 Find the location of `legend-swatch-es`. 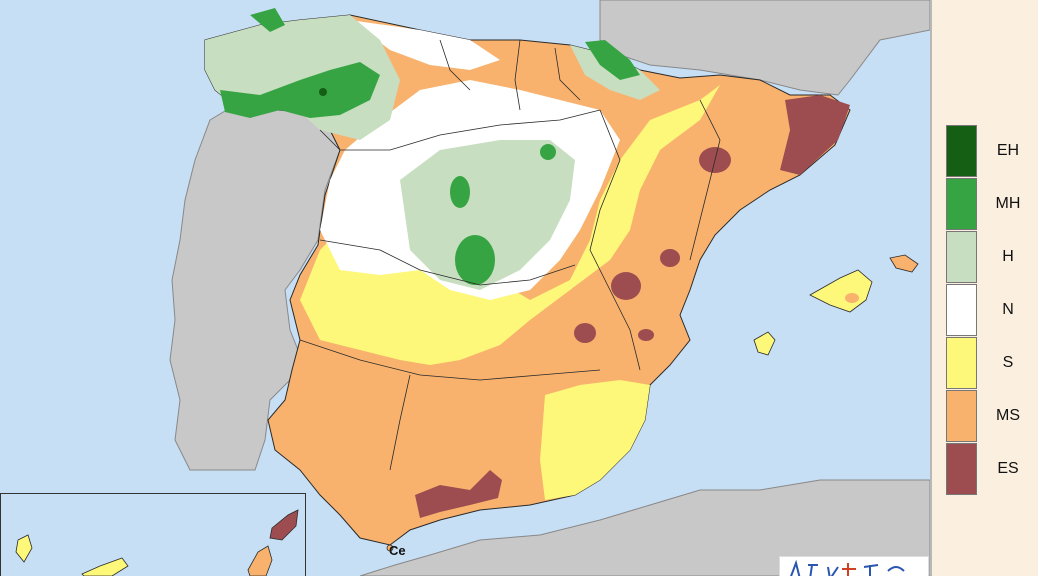

legend-swatch-es is located at coordinates (961, 469).